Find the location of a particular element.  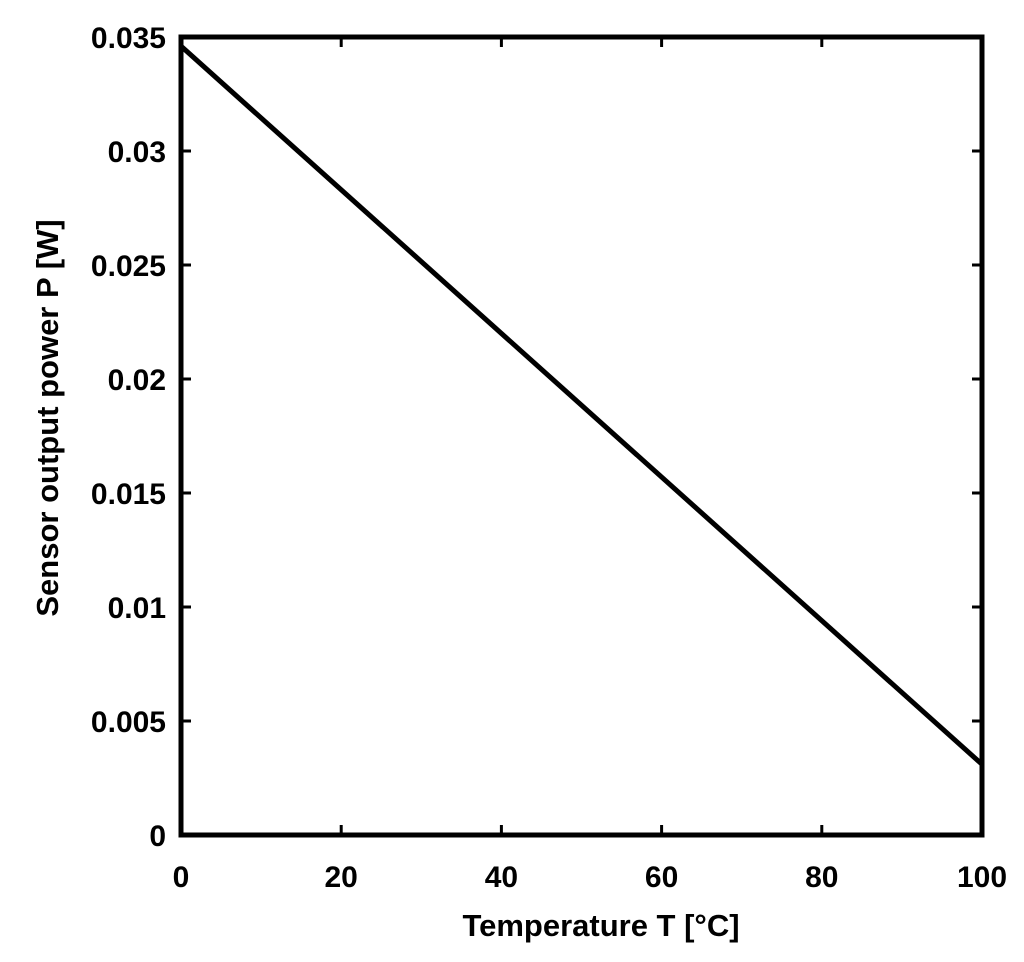

y-tick-label: 0.03 is located at coordinates (137, 152).